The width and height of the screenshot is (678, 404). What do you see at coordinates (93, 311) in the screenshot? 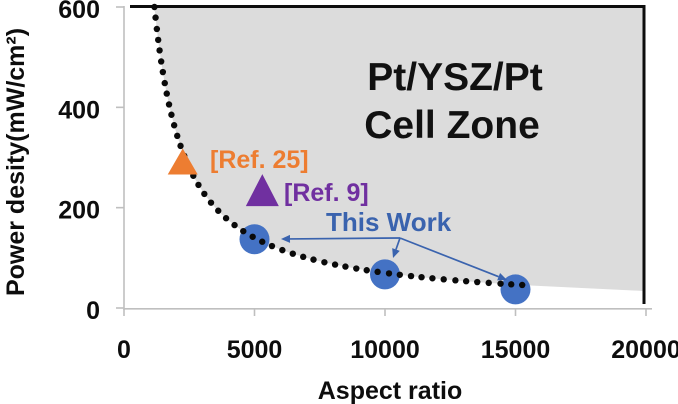
I see `y-tick-label: 0` at bounding box center [93, 311].